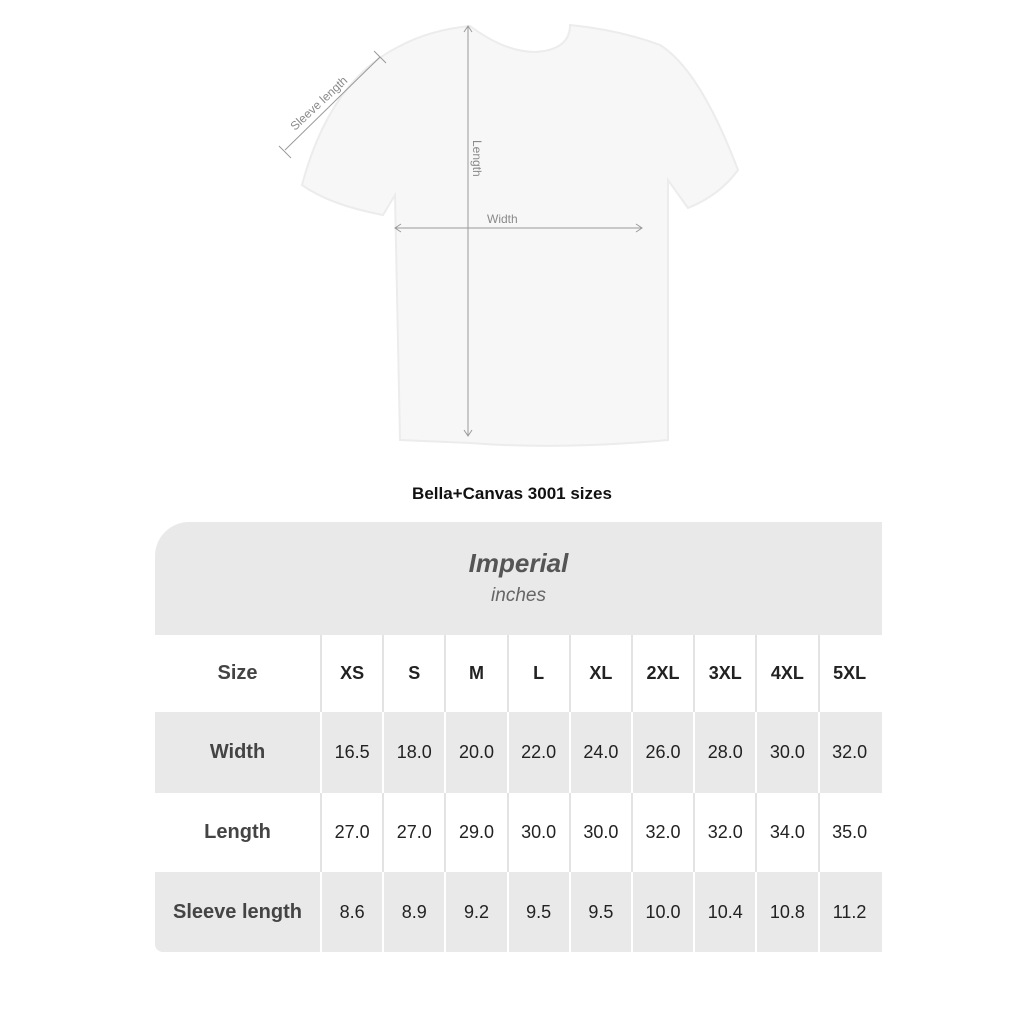  I want to click on table-heading: Imperial inches, so click(518, 578).